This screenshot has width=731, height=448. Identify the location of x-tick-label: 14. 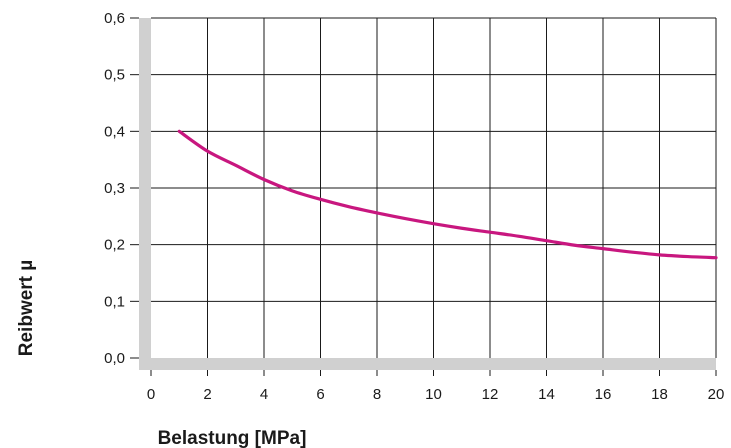
(546, 394).